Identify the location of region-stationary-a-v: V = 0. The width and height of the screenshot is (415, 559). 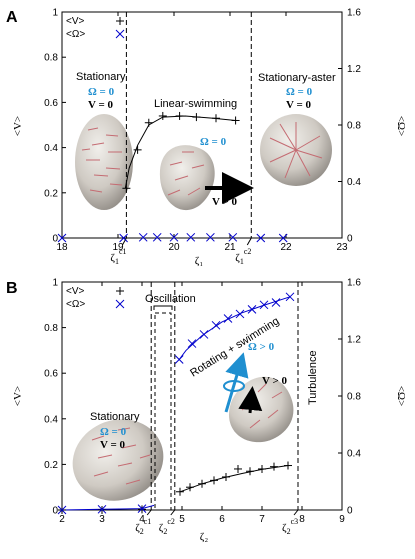
(101, 105).